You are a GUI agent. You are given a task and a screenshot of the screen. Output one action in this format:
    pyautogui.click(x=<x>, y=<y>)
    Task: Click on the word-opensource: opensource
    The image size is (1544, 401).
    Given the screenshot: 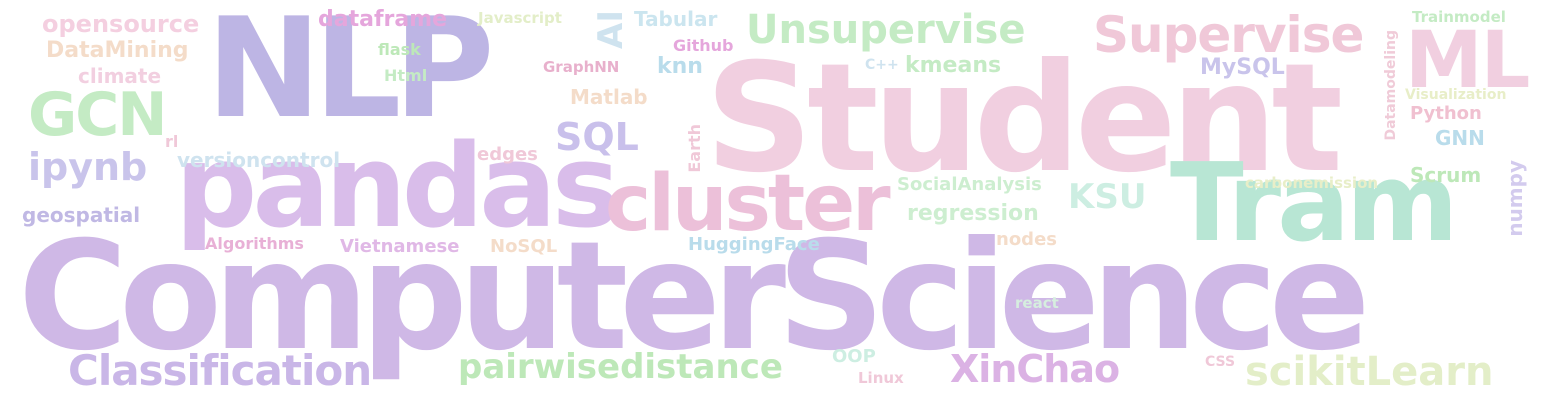 What is the action you would take?
    pyautogui.click(x=121, y=24)
    